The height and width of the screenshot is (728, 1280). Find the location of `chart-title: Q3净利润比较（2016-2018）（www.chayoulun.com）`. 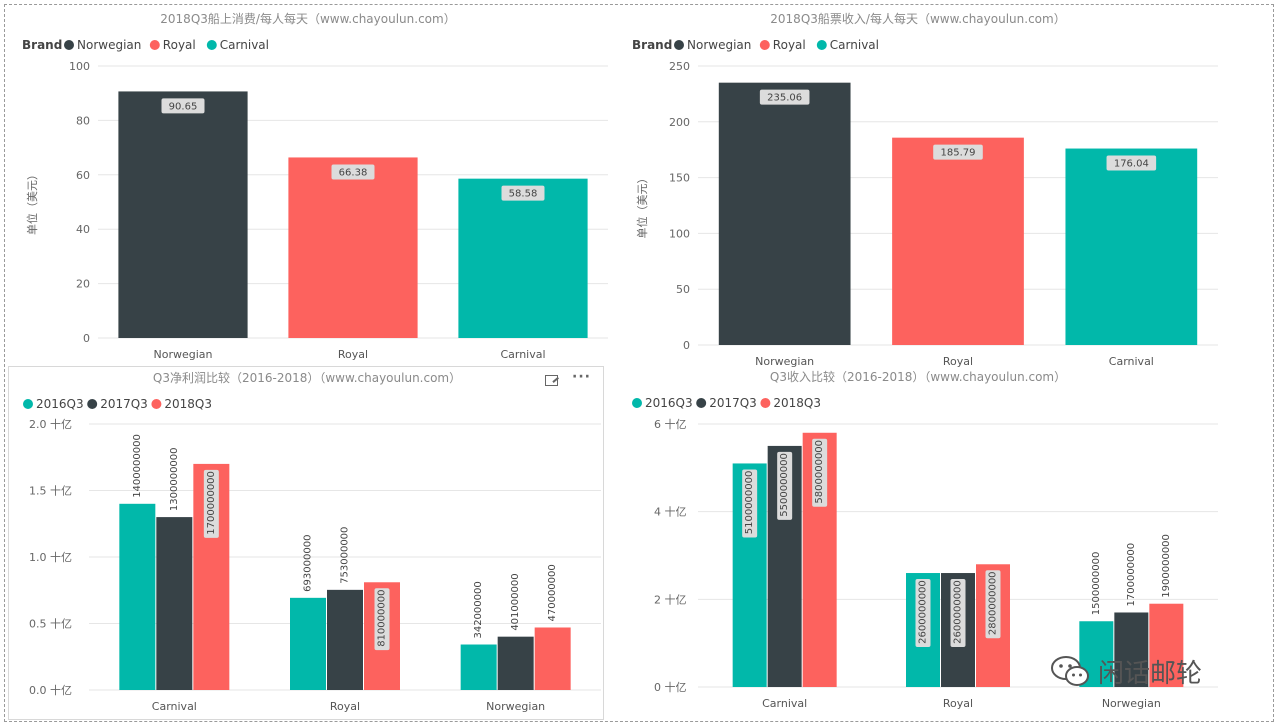

chart-title: Q3净利润比较（2016-2018）（www.chayoulun.com） is located at coordinates (307, 377).